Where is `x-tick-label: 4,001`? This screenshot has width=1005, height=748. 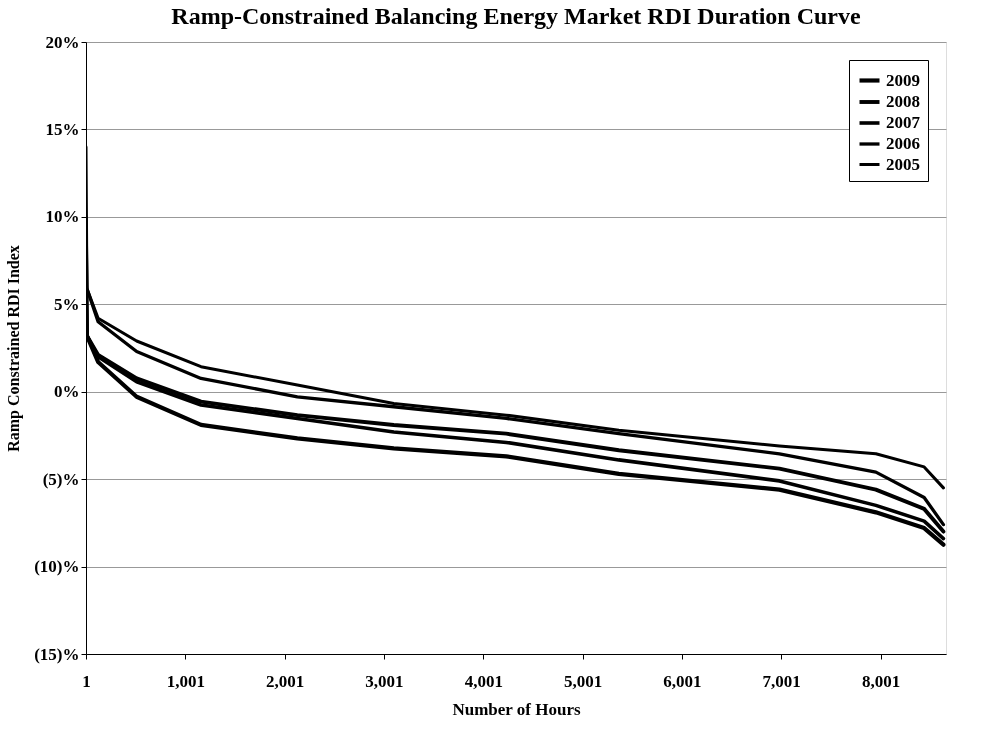
x-tick-label: 4,001 is located at coordinates (483, 681).